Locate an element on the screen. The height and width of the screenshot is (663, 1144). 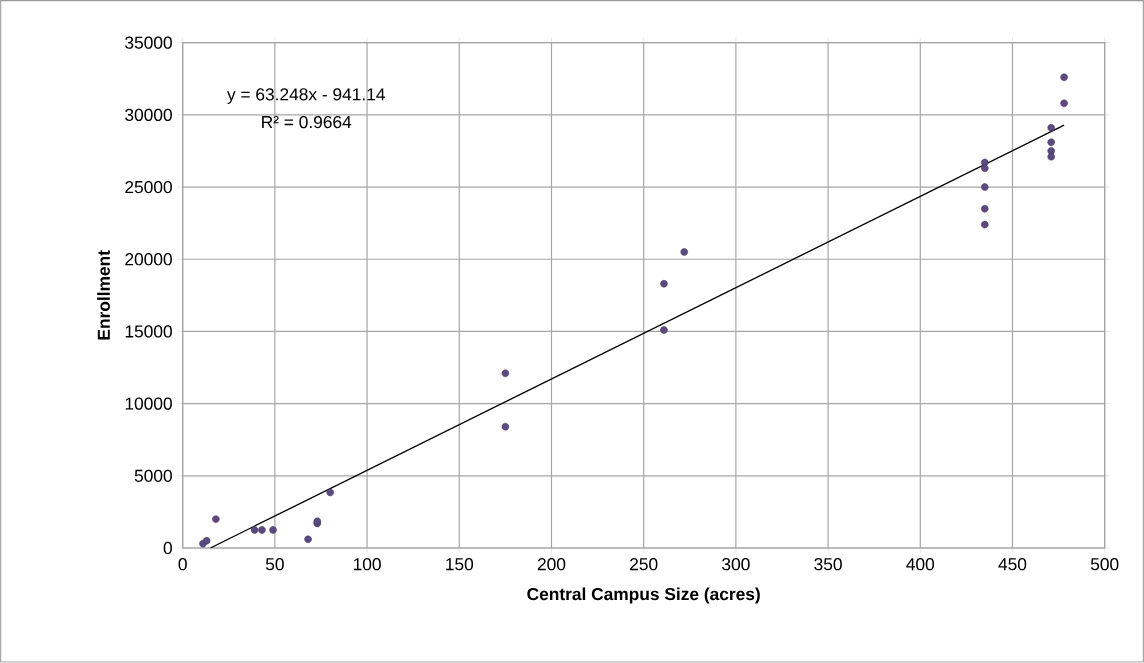
y-tick-label: 30000 is located at coordinates (148, 115).